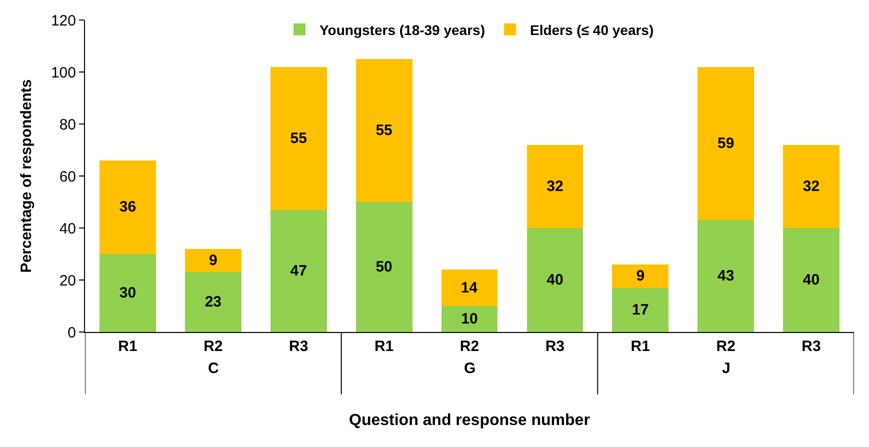 The height and width of the screenshot is (447, 869). Describe the element at coordinates (469, 287) in the screenshot. I see `data-label: 14` at that location.